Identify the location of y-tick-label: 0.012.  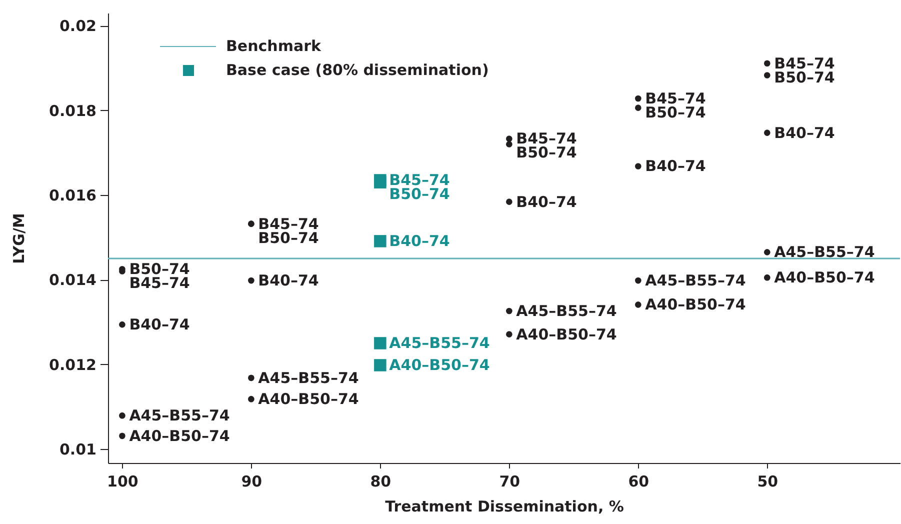
(72, 365).